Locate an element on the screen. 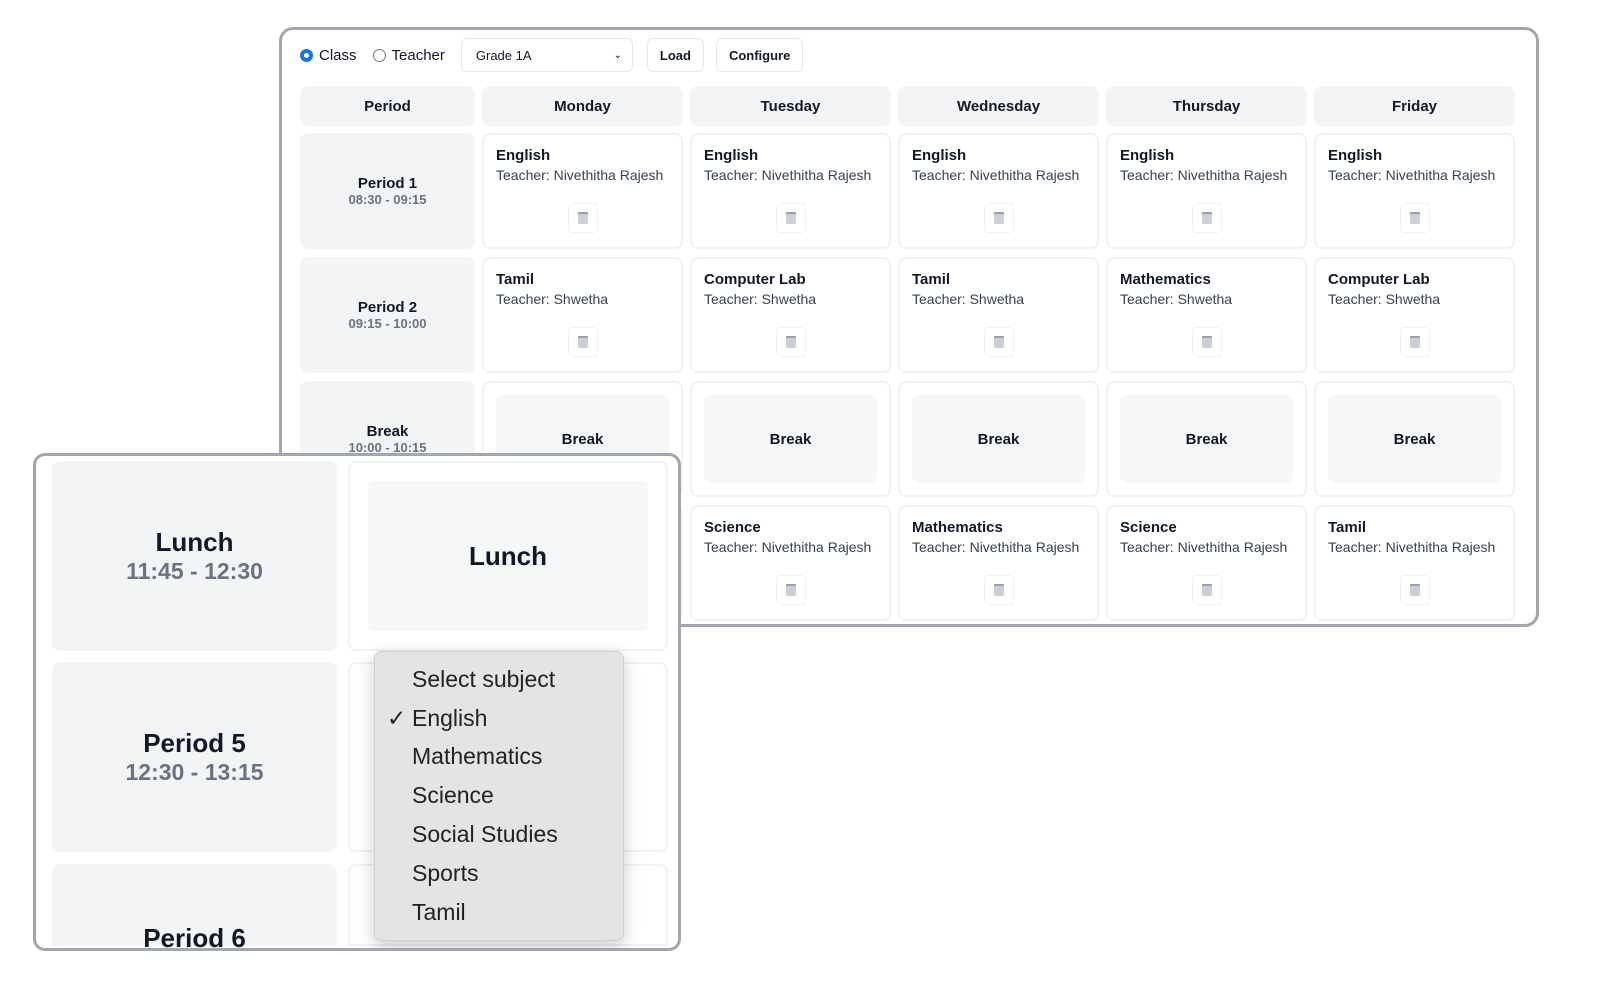  period-time: 08:30 - 09:15 is located at coordinates (387, 199).